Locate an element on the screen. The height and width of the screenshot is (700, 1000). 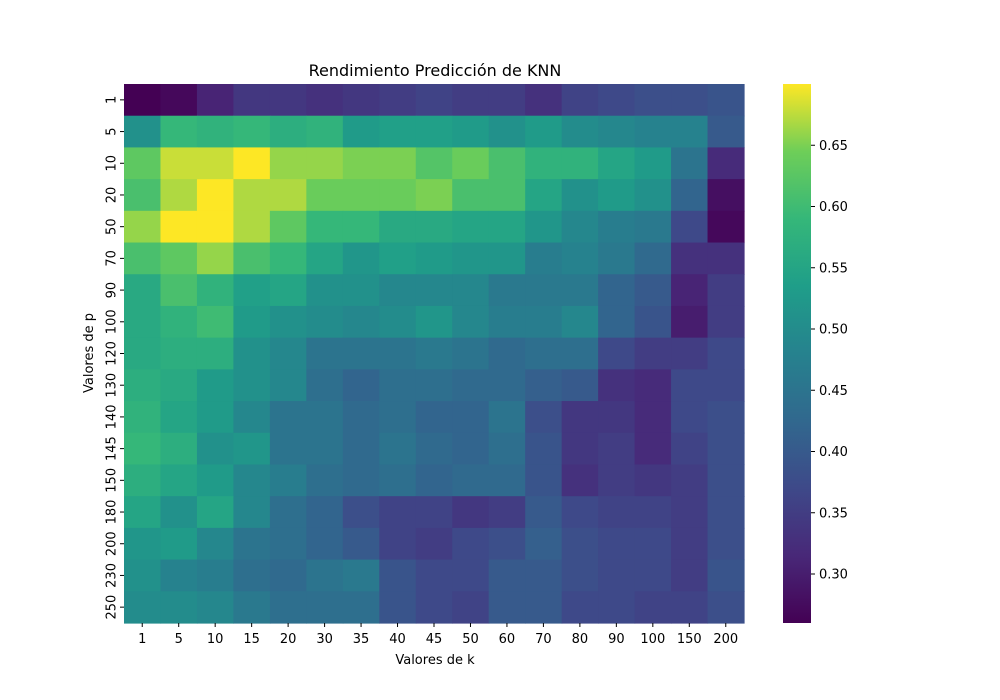
x-tick-label: 30 is located at coordinates (324, 639).